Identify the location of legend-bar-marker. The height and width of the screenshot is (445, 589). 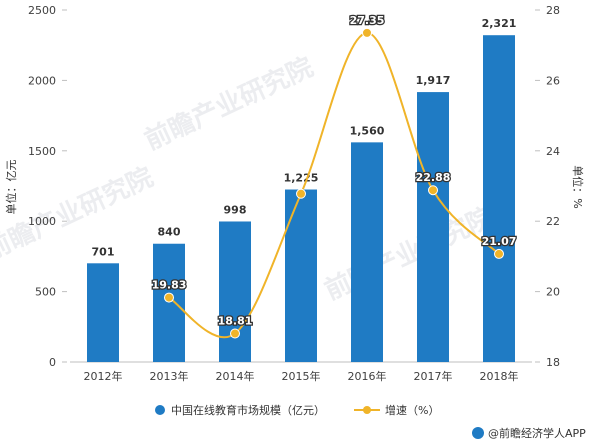
(160, 410).